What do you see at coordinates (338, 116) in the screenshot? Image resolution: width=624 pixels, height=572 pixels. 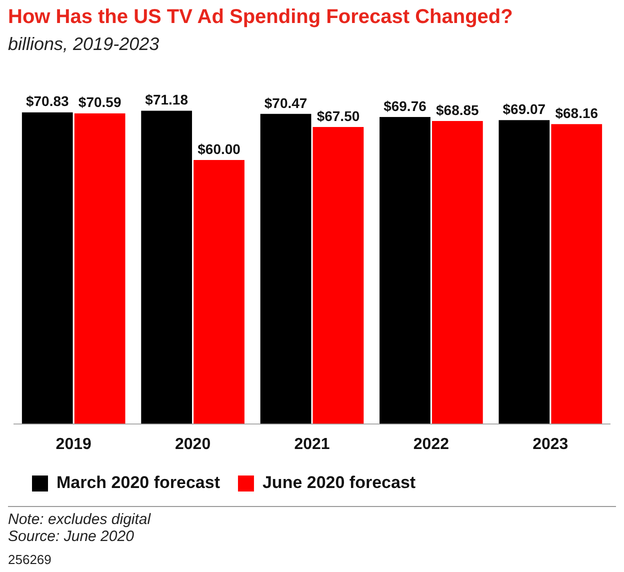 I see `data-label: $67.50` at bounding box center [338, 116].